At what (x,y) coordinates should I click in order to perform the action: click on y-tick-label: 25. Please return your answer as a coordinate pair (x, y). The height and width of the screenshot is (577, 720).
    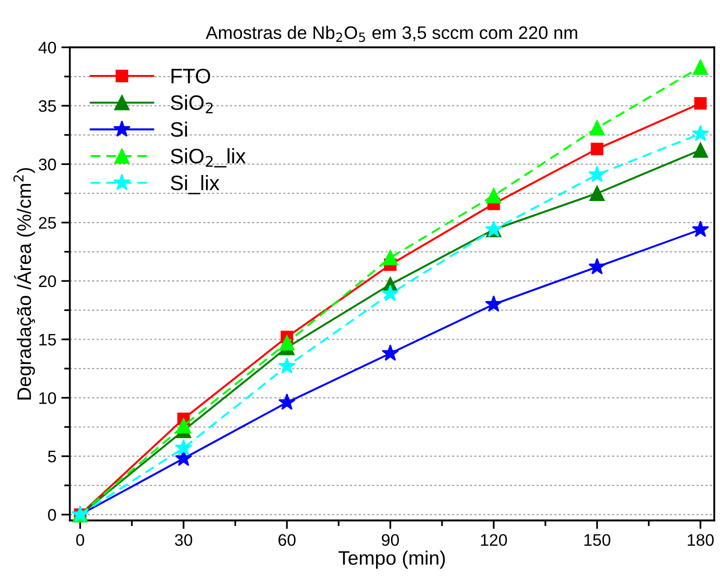
    Looking at the image, I should click on (47, 222).